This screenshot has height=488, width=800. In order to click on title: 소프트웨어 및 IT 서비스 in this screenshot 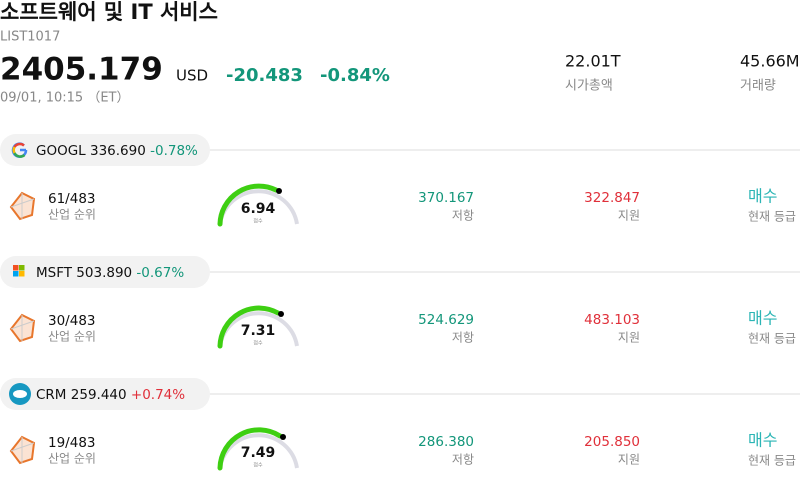, I will do `click(109, 12)`.